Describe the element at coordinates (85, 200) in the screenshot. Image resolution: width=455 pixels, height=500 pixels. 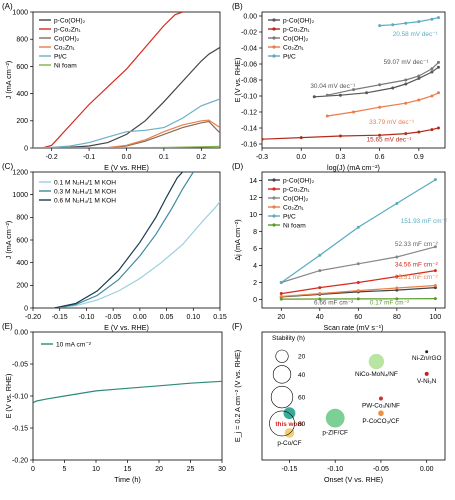
I see `legend-label: 0.6 M N₂H₄/1 M KOH` at that location.